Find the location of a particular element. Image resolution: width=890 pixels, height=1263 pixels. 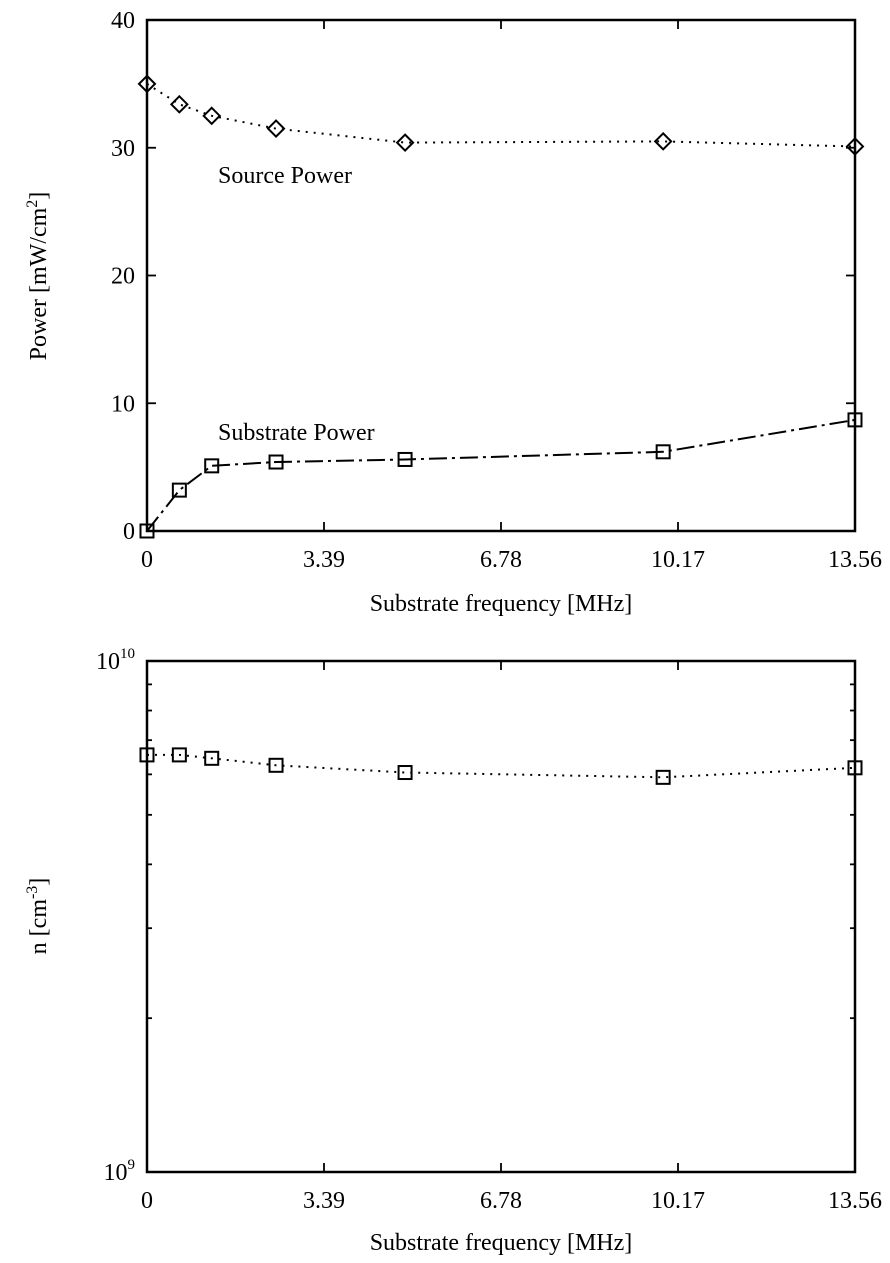

bottom-y-tick-labels: 109 1010 is located at coordinates (115, 916).